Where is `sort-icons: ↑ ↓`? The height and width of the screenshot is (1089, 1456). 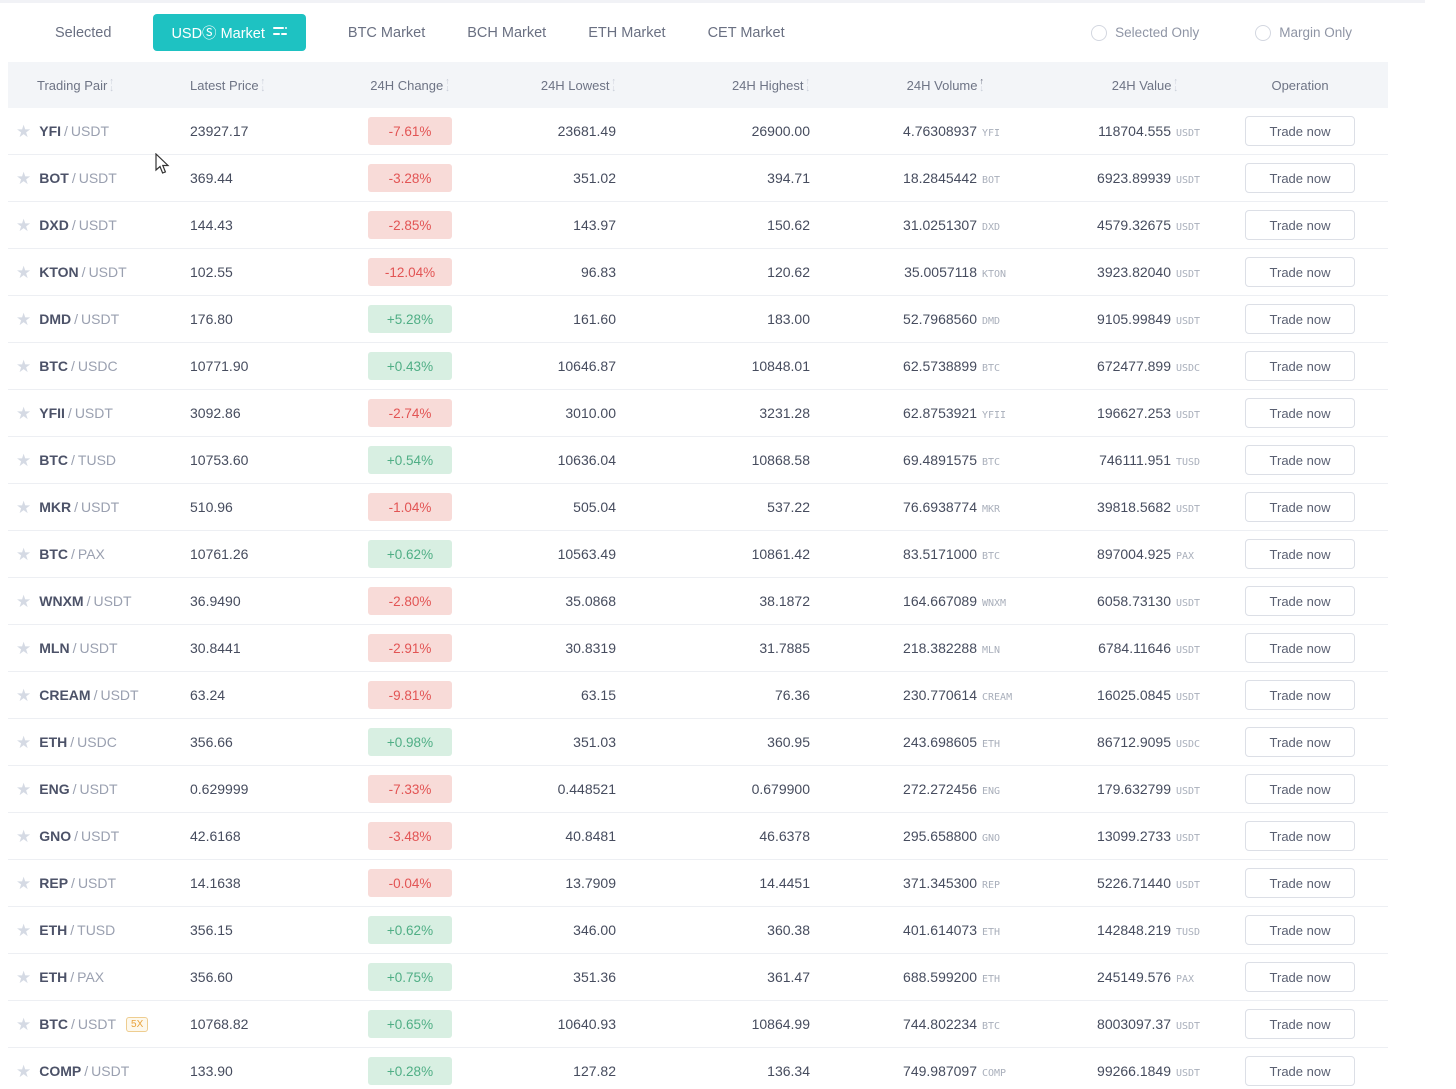 sort-icons: ↑ ↓ is located at coordinates (808, 84).